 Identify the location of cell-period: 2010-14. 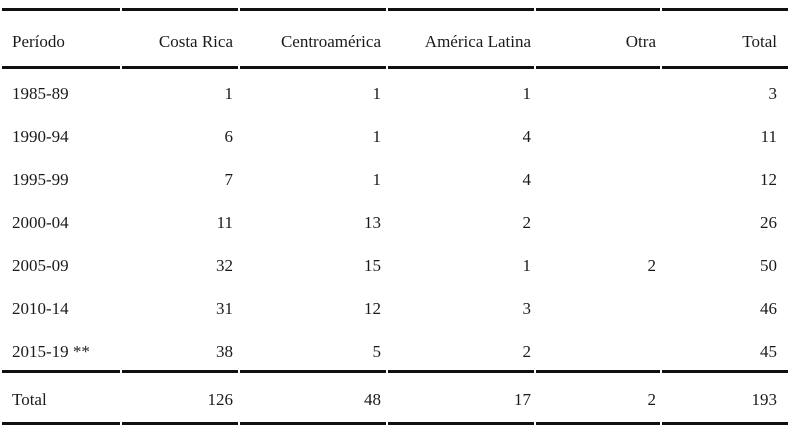
(40, 308).